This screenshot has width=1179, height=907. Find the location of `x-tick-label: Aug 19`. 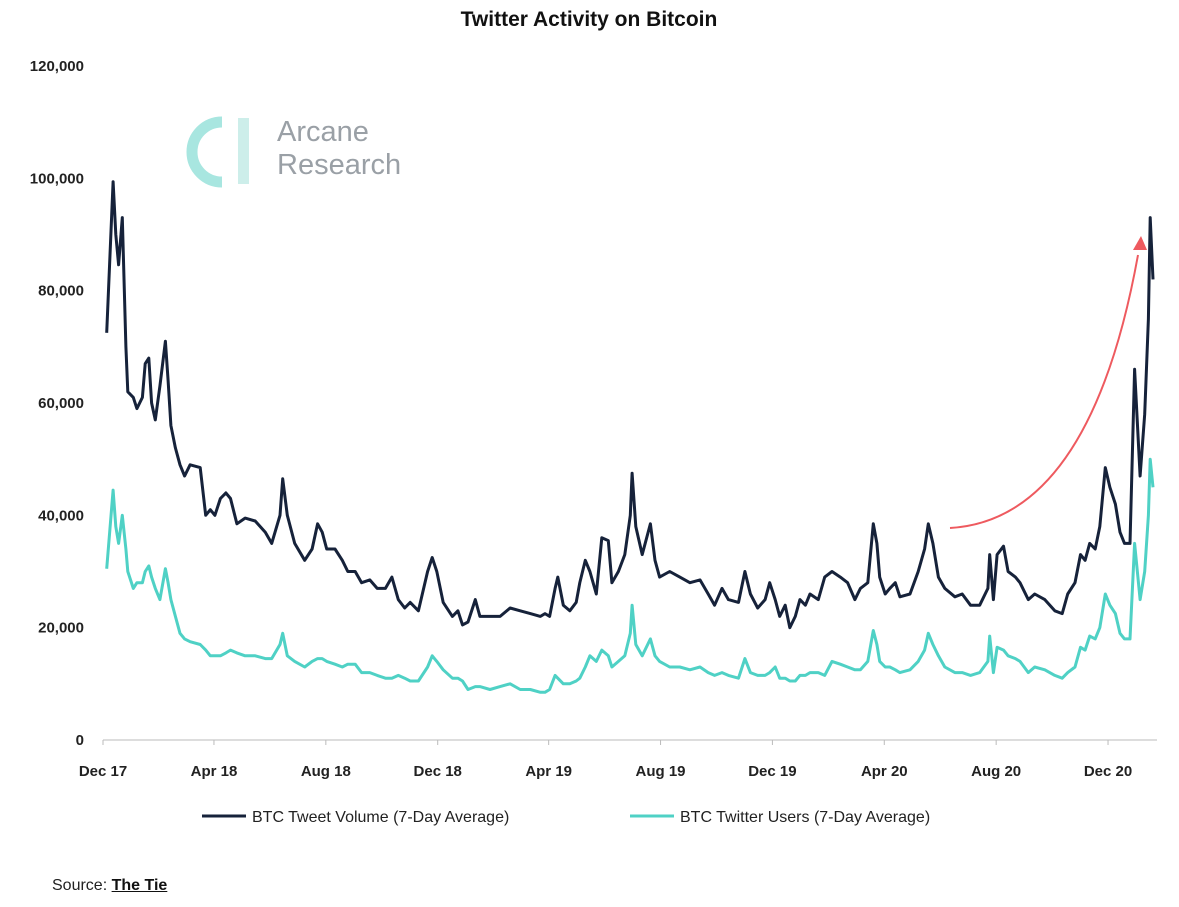

x-tick-label: Aug 19 is located at coordinates (661, 771).